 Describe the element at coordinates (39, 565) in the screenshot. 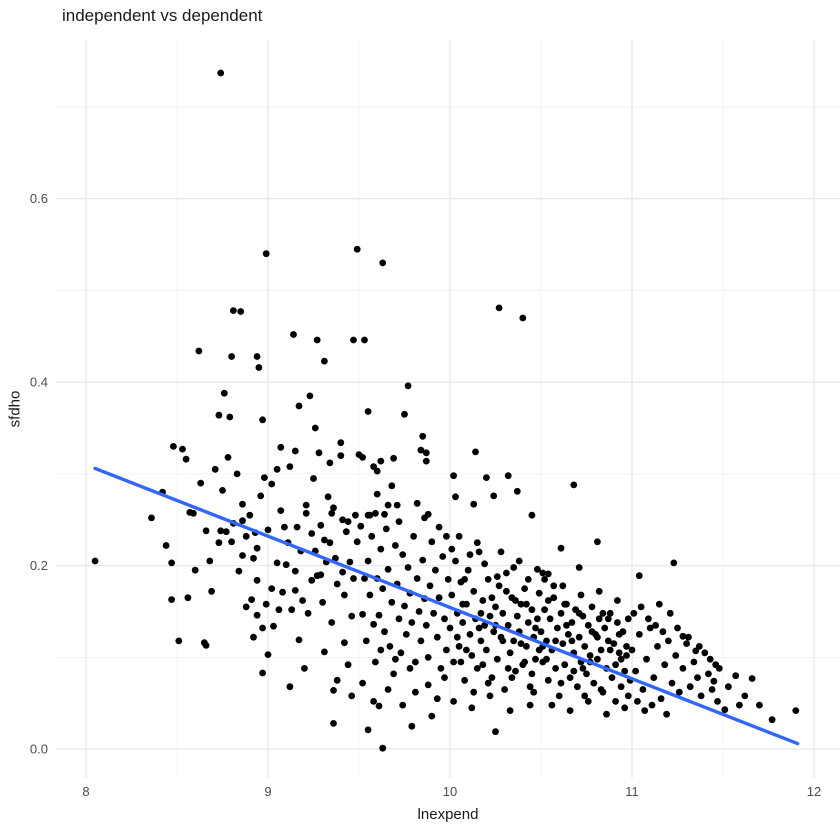

I see `y-tick-label: 0.2` at that location.